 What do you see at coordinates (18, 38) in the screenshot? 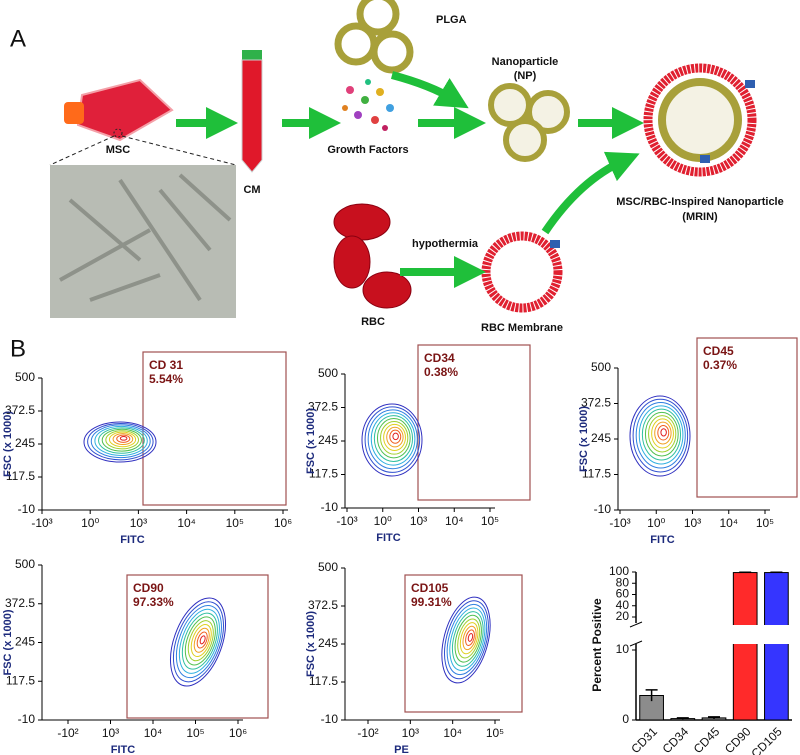
I see `panel-label: A` at bounding box center [18, 38].